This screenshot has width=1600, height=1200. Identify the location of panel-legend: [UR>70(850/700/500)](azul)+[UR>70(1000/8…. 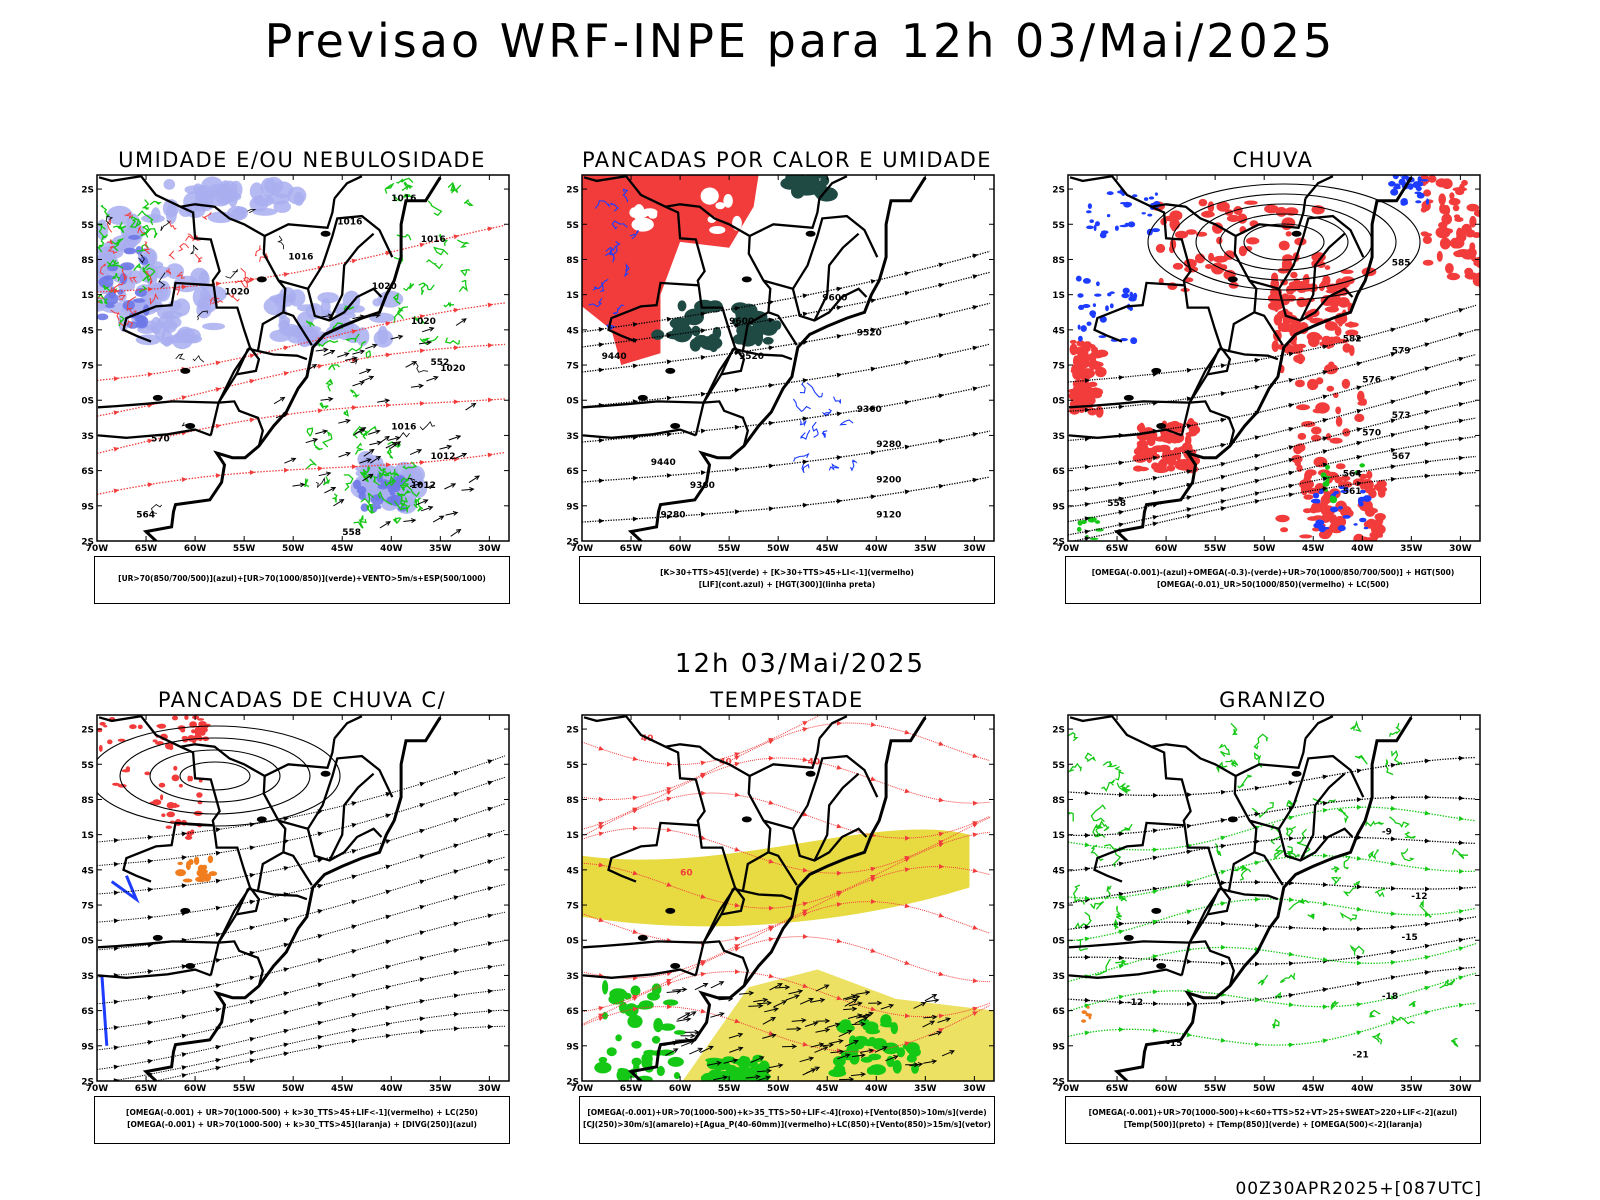
(302, 580).